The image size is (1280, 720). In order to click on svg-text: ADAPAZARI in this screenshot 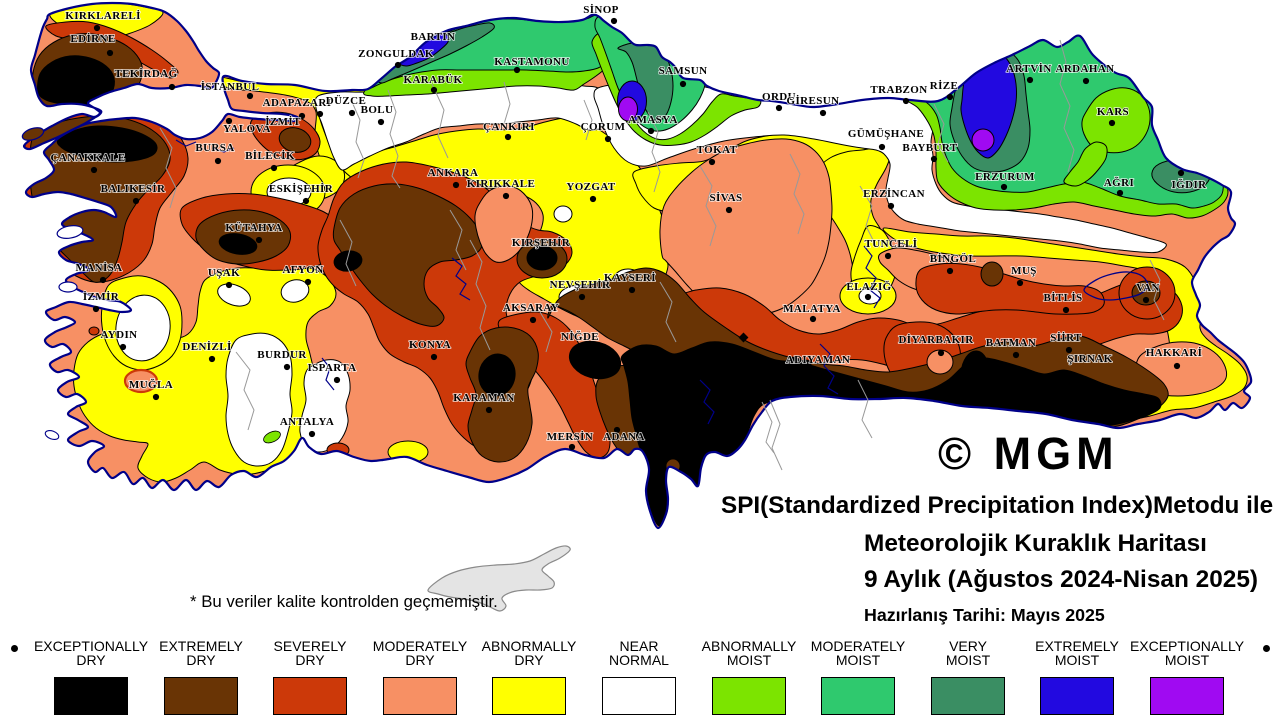, I will do `click(297, 103)`.